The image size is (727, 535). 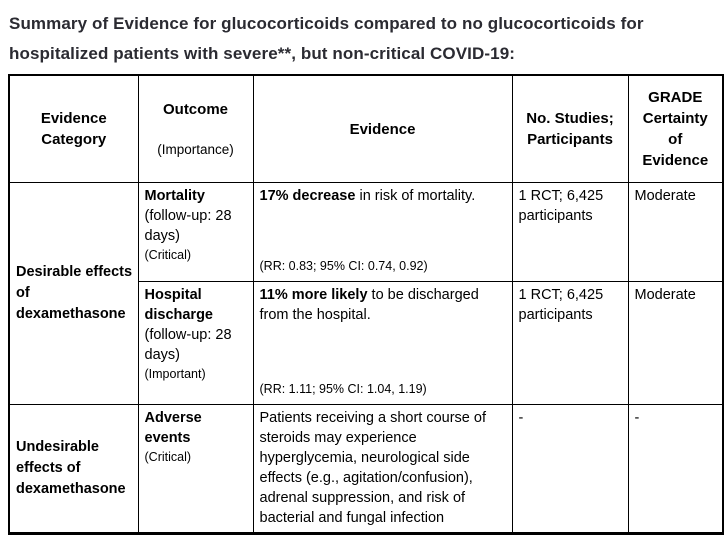 I want to click on header-grade-certainty: GRADE Certainty of Evidence, so click(x=675, y=128).